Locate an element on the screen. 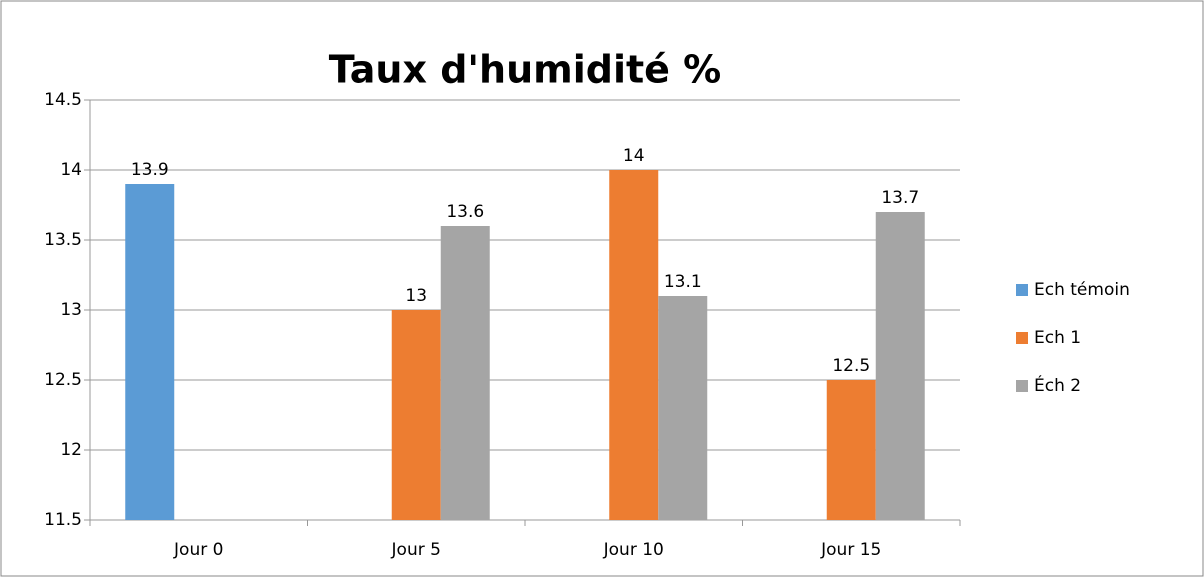 The image size is (1204, 577). data-label: 13 is located at coordinates (416, 296).